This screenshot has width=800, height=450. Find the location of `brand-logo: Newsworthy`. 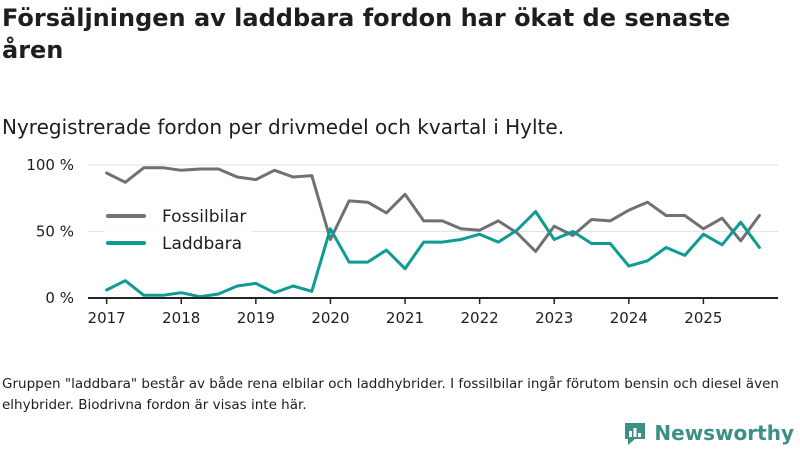

brand-logo: Newsworthy is located at coordinates (708, 433).